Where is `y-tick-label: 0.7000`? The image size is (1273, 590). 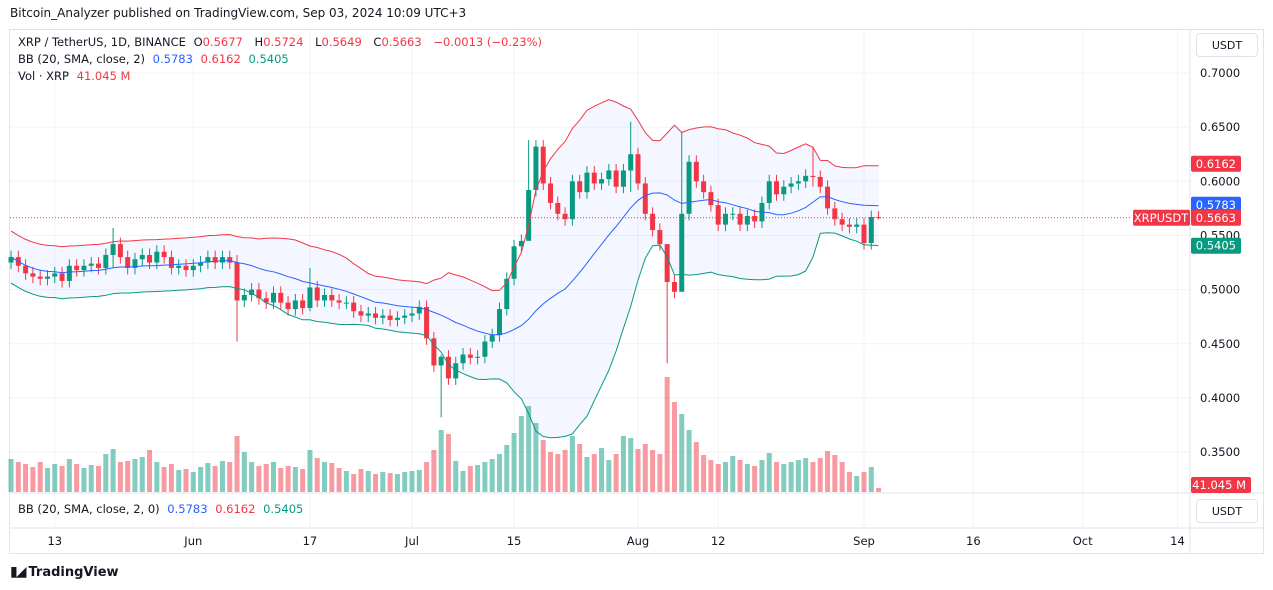
y-tick-label: 0.7000 is located at coordinates (1220, 73).